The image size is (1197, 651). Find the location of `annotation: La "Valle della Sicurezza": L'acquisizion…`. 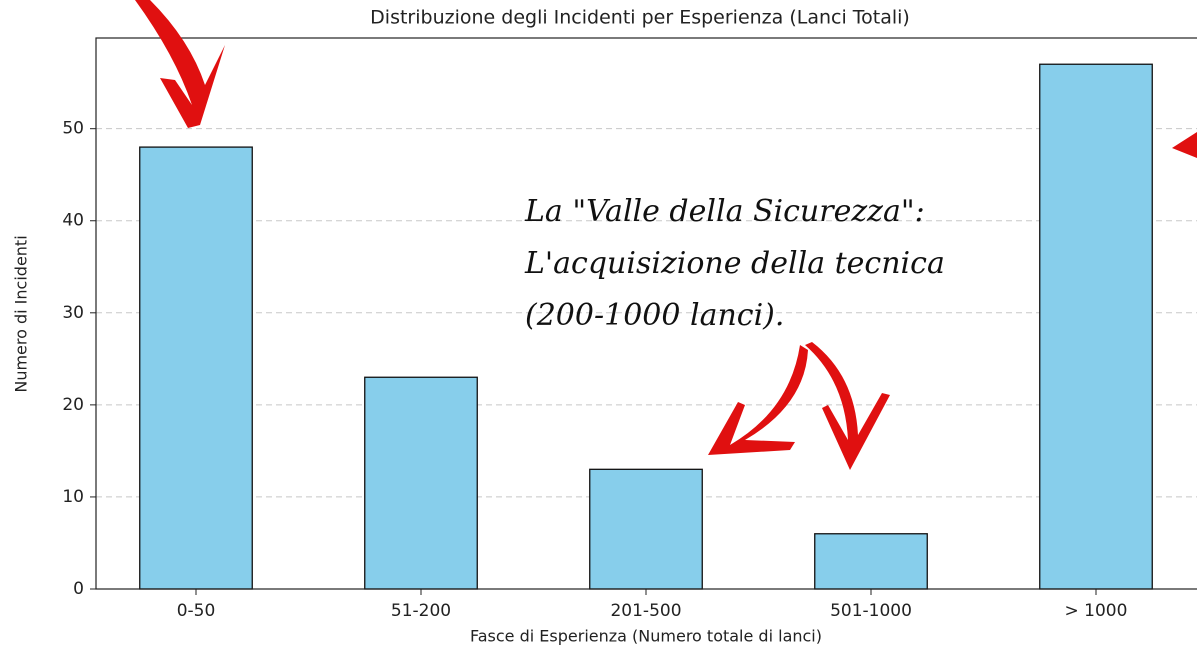

annotation: La "Valle della Sicurezza": L'acquisizion… is located at coordinates (734, 263).